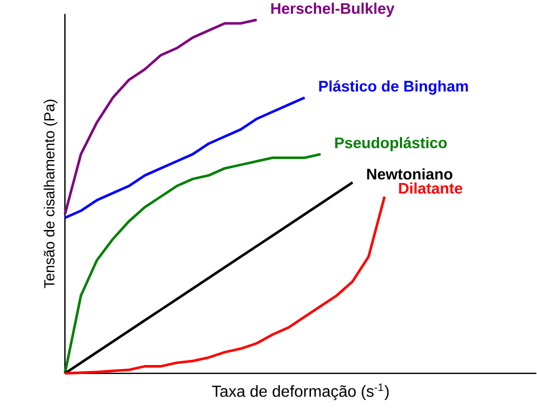  Describe the element at coordinates (332, 9) in the screenshot. I see `series-label: Herschel-Bulkley` at that location.